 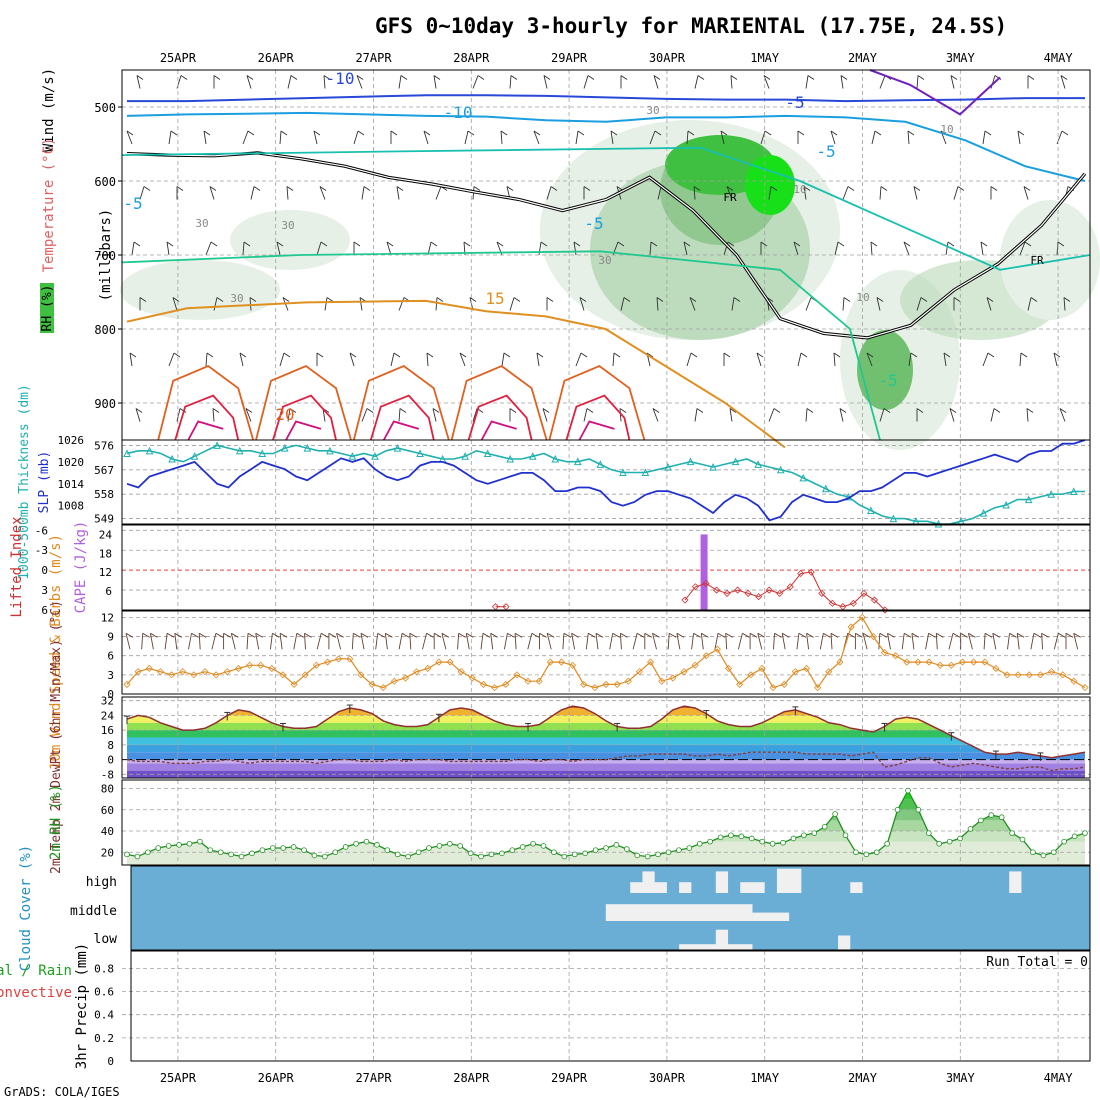 I want to click on x-label-top: 27APR, so click(x=373, y=58).